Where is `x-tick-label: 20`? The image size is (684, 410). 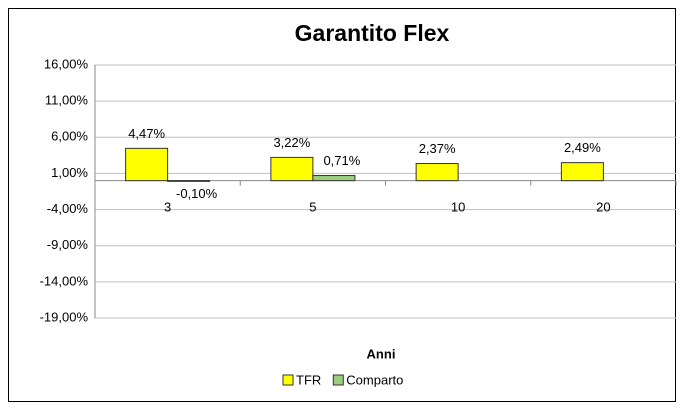 x-tick-label: 20 is located at coordinates (603, 206).